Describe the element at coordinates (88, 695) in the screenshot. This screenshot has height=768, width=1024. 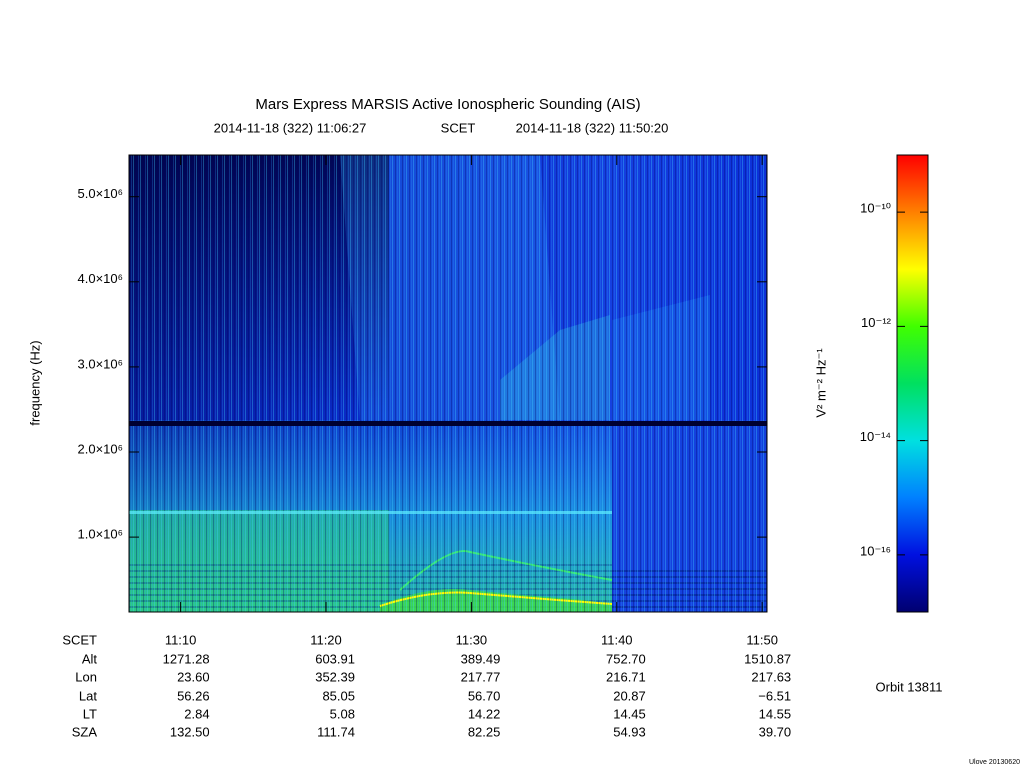
I see `table-row-label: Lat` at that location.